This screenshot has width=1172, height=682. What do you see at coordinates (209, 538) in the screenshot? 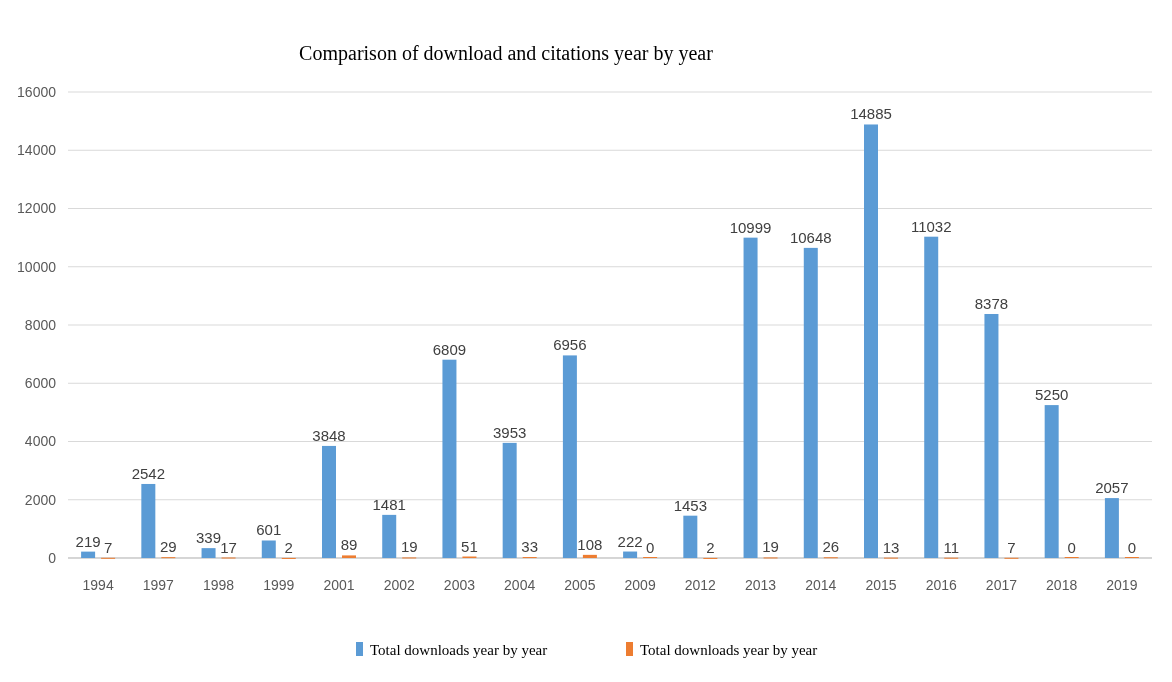
I see `data-label: 339` at bounding box center [209, 538].